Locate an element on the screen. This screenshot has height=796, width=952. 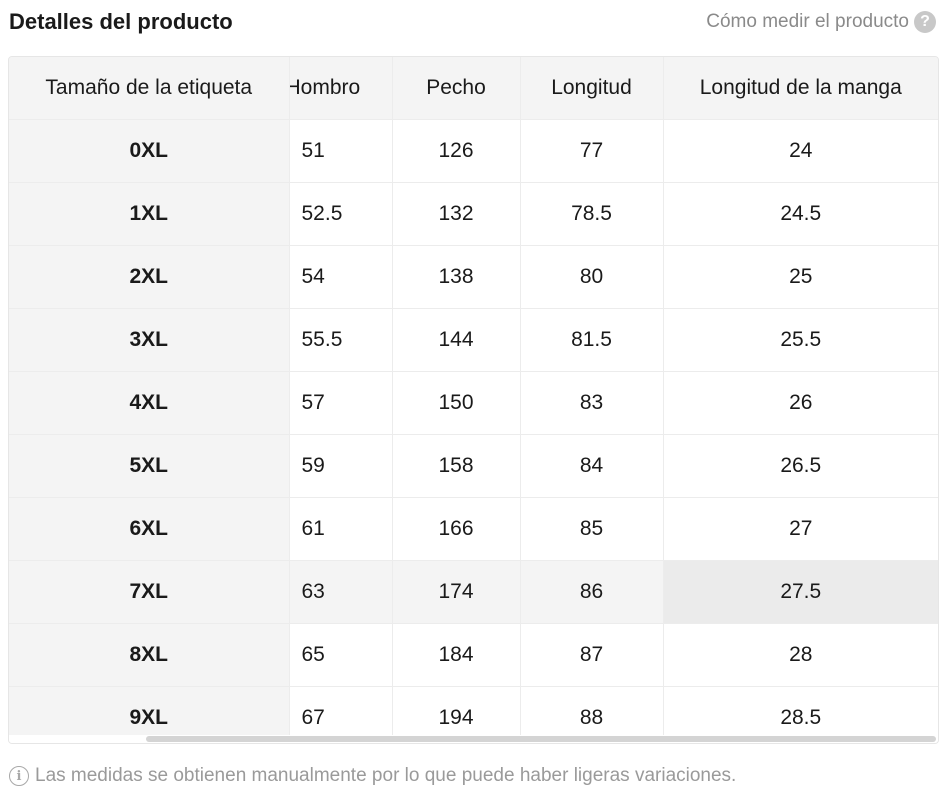
table-row: 3XL 55.5 144 81.5 25.5 is located at coordinates (473, 340).